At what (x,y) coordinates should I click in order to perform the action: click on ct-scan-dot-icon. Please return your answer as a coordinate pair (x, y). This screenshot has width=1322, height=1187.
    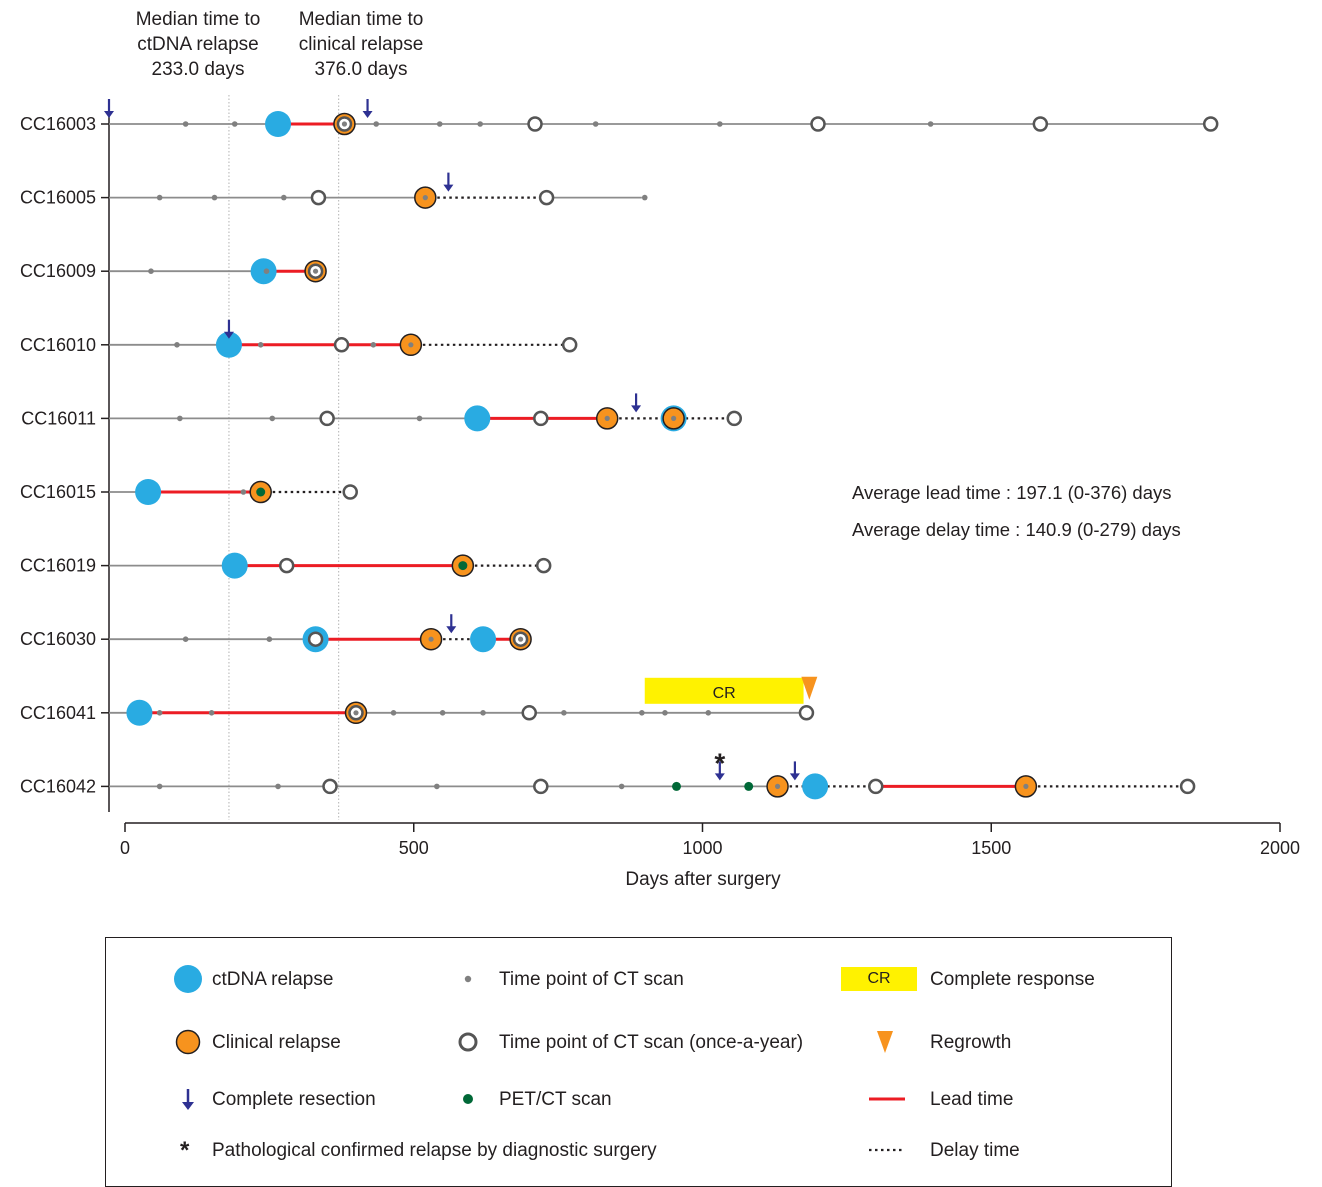
    Looking at the image, I should click on (468, 979).